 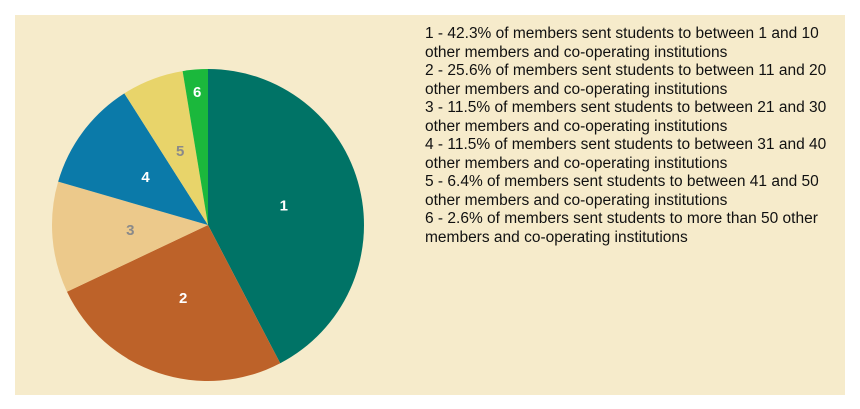 What do you see at coordinates (180, 151) in the screenshot?
I see `slice-label: 5` at bounding box center [180, 151].